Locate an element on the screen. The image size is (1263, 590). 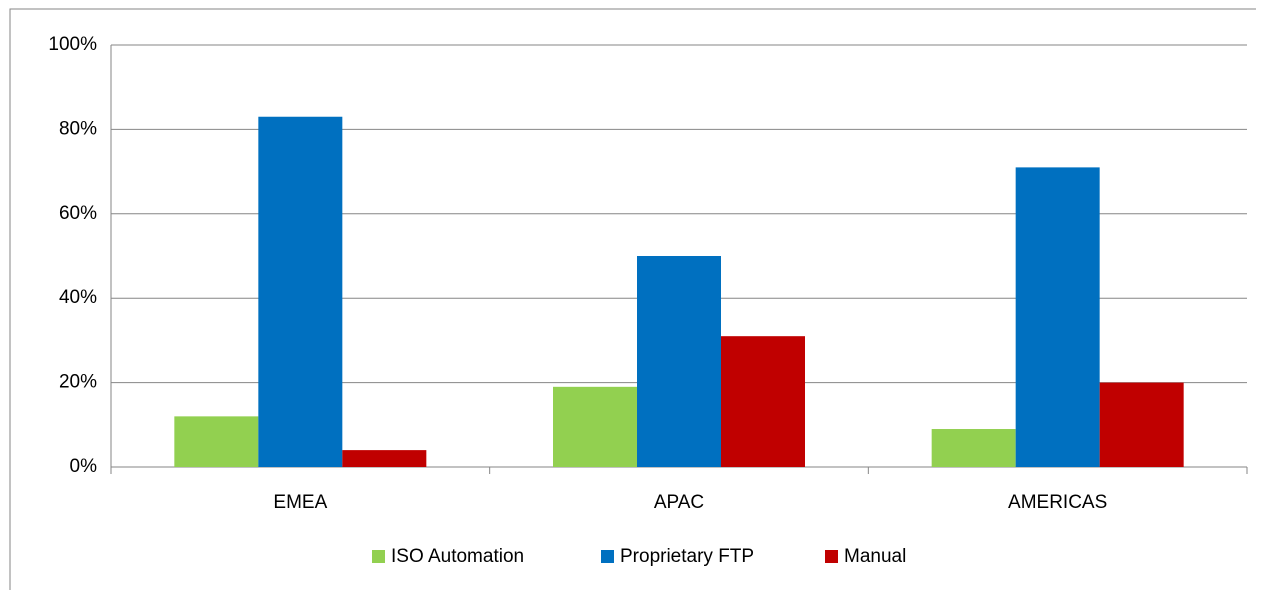
y-tick-label: 40% is located at coordinates (78, 297).